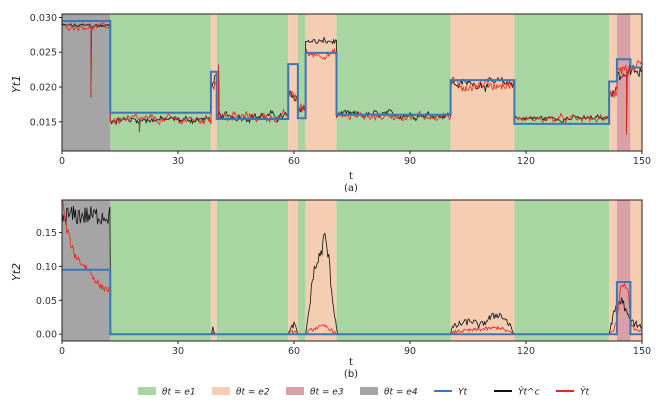  What do you see at coordinates (253, 393) in the screenshot?
I see `legend-label-e2: θt = e2` at bounding box center [253, 393].